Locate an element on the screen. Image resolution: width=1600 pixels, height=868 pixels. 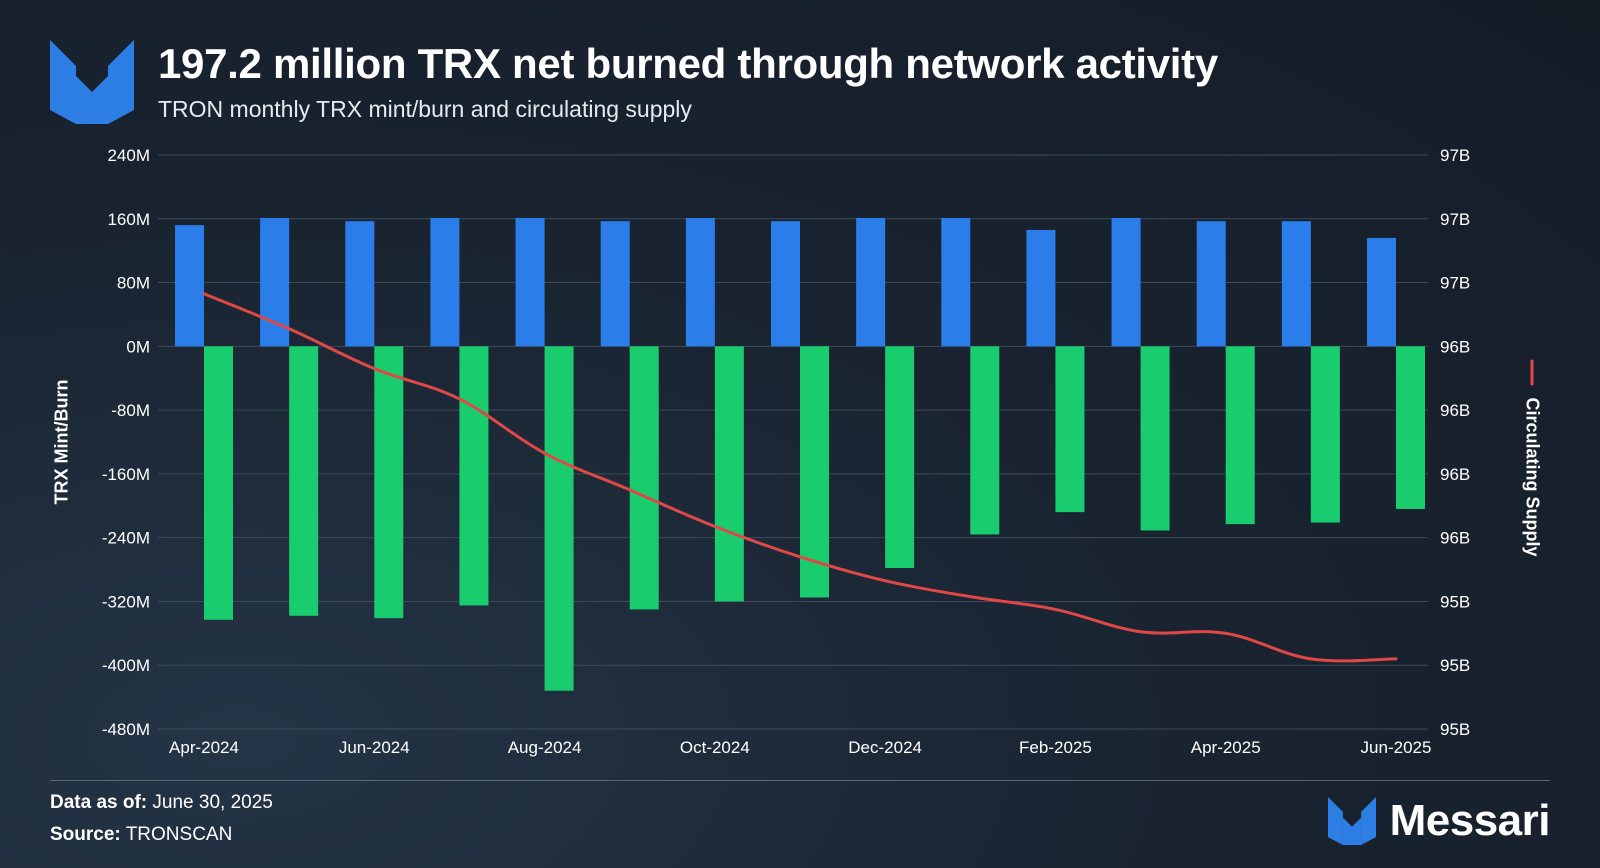
x-tick-label: Dec-2024 is located at coordinates (885, 747).